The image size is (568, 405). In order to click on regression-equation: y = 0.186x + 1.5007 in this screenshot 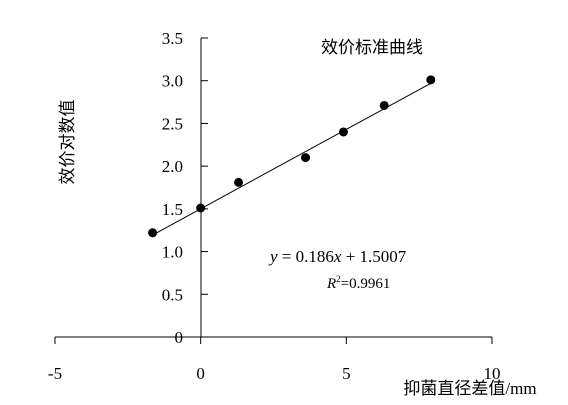, I will do `click(337, 256)`.